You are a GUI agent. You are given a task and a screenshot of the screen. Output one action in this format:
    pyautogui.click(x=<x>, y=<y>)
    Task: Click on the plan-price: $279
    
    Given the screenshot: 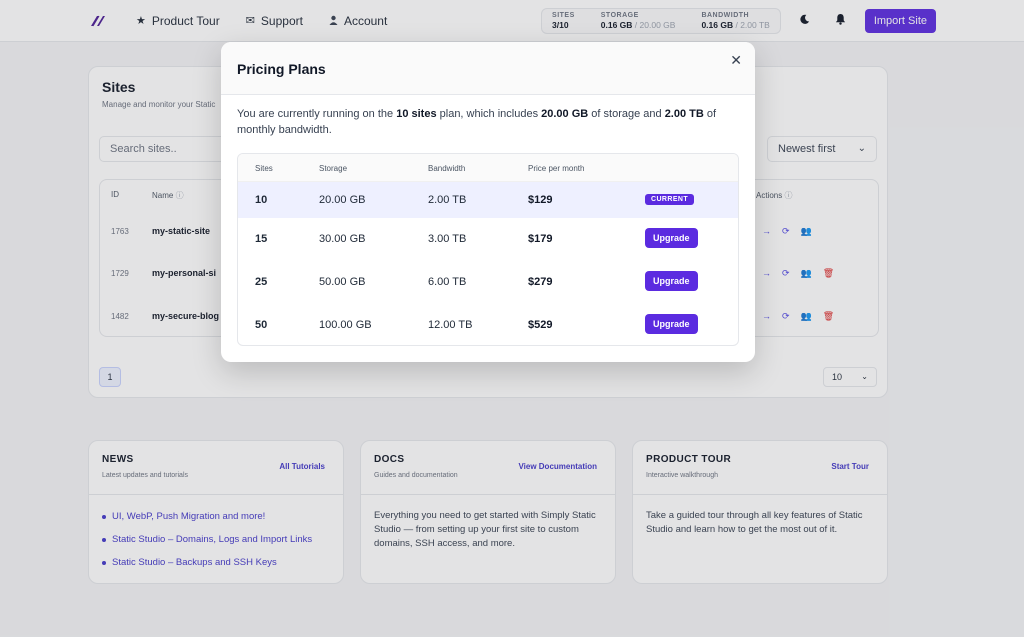 What is the action you would take?
    pyautogui.click(x=540, y=282)
    